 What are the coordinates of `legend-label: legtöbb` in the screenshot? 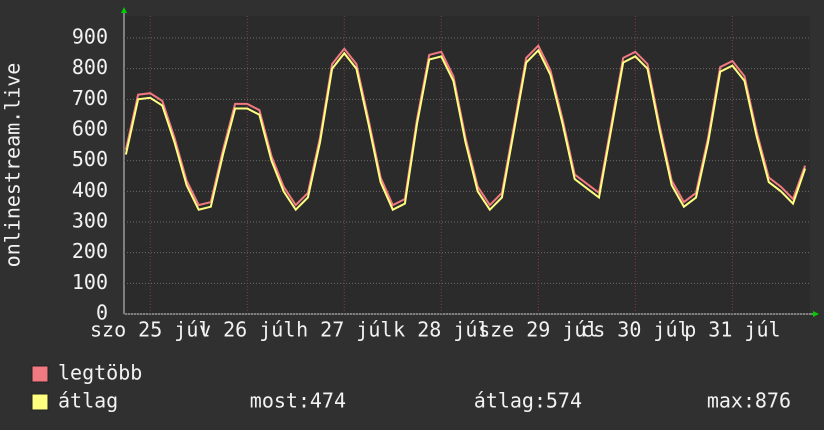 It's located at (100, 373).